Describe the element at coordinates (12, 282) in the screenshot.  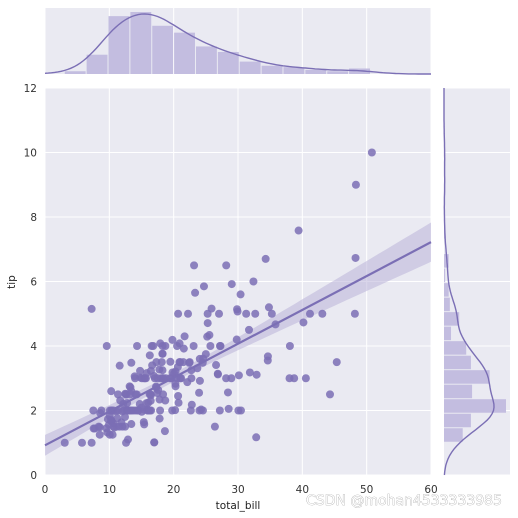
I see `y-axis-label: tip` at that location.